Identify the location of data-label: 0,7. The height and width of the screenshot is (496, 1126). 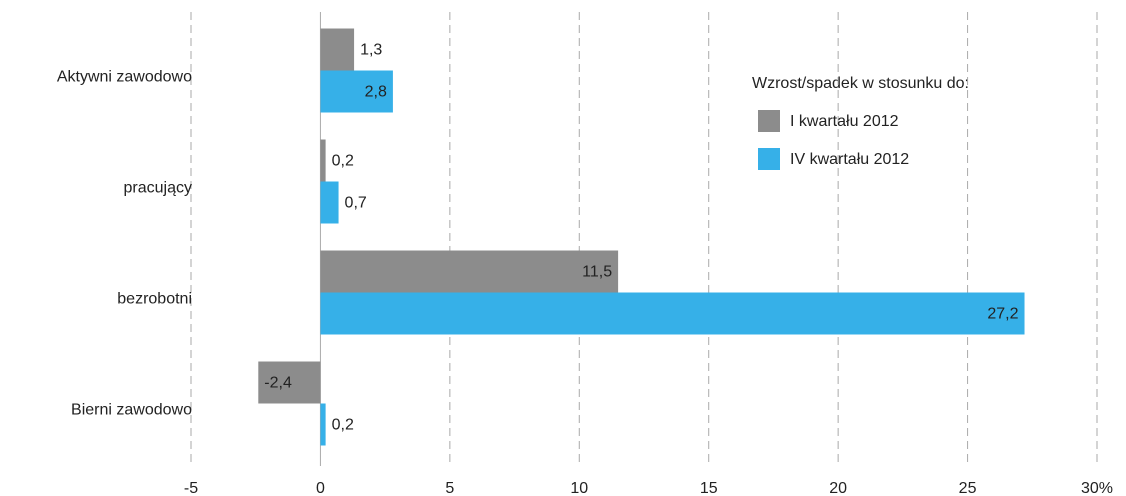
(356, 203).